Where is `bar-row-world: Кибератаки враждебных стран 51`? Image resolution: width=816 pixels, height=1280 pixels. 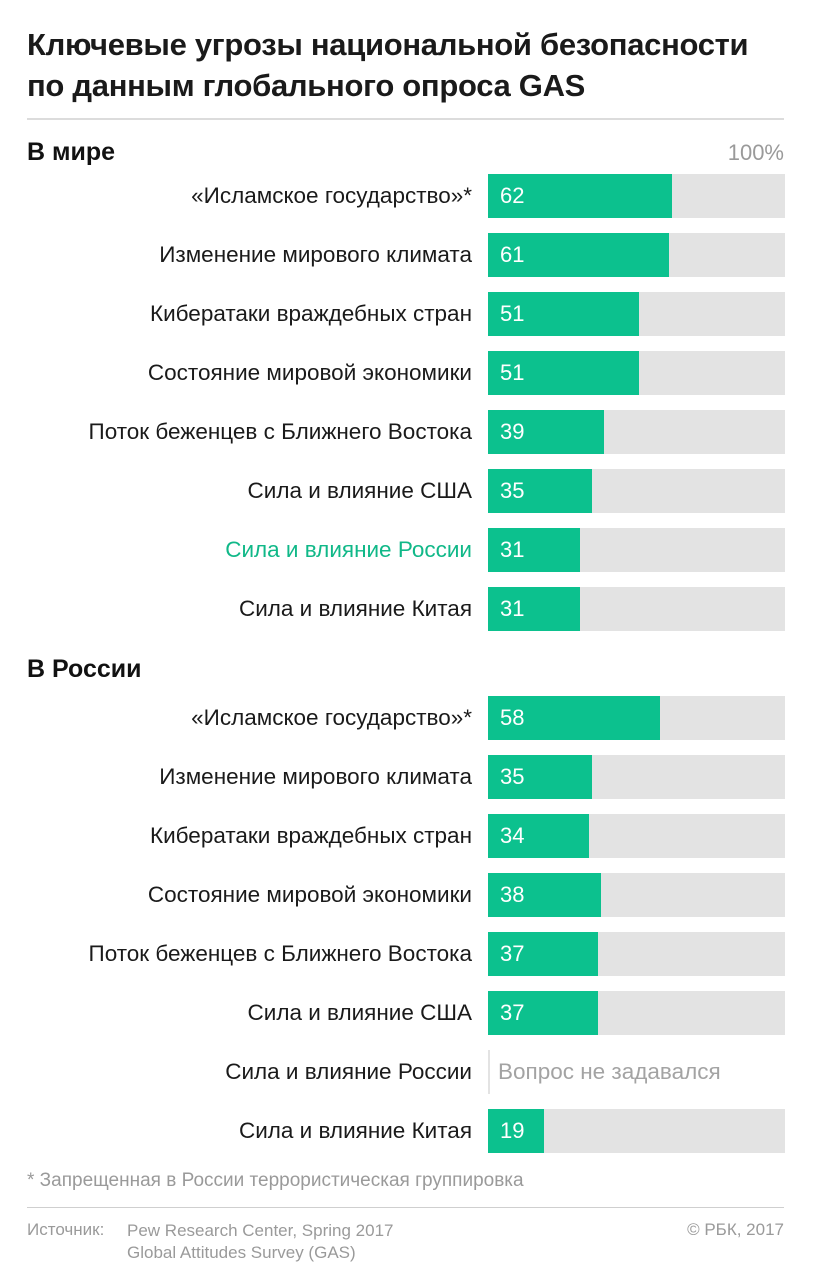 bar-row-world: Кибератаки враждебных стран 51 is located at coordinates (408, 314).